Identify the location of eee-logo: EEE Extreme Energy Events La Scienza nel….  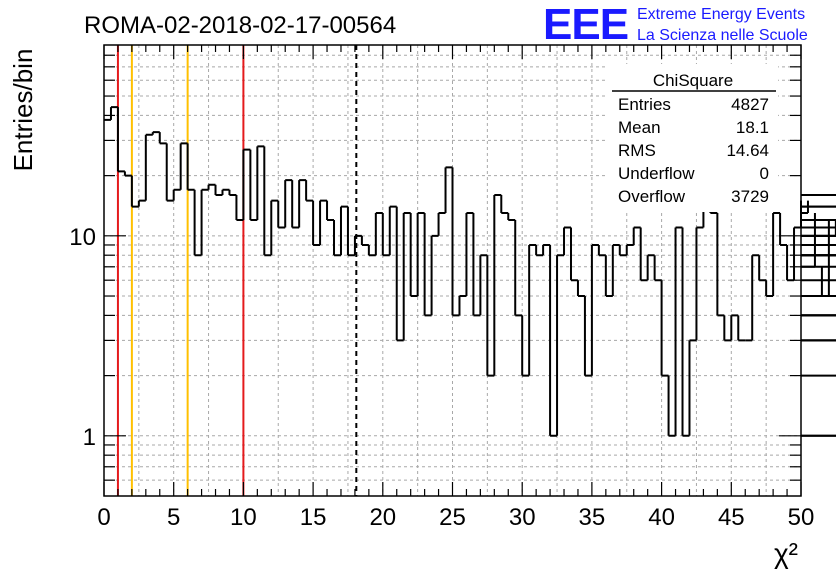
(675, 24).